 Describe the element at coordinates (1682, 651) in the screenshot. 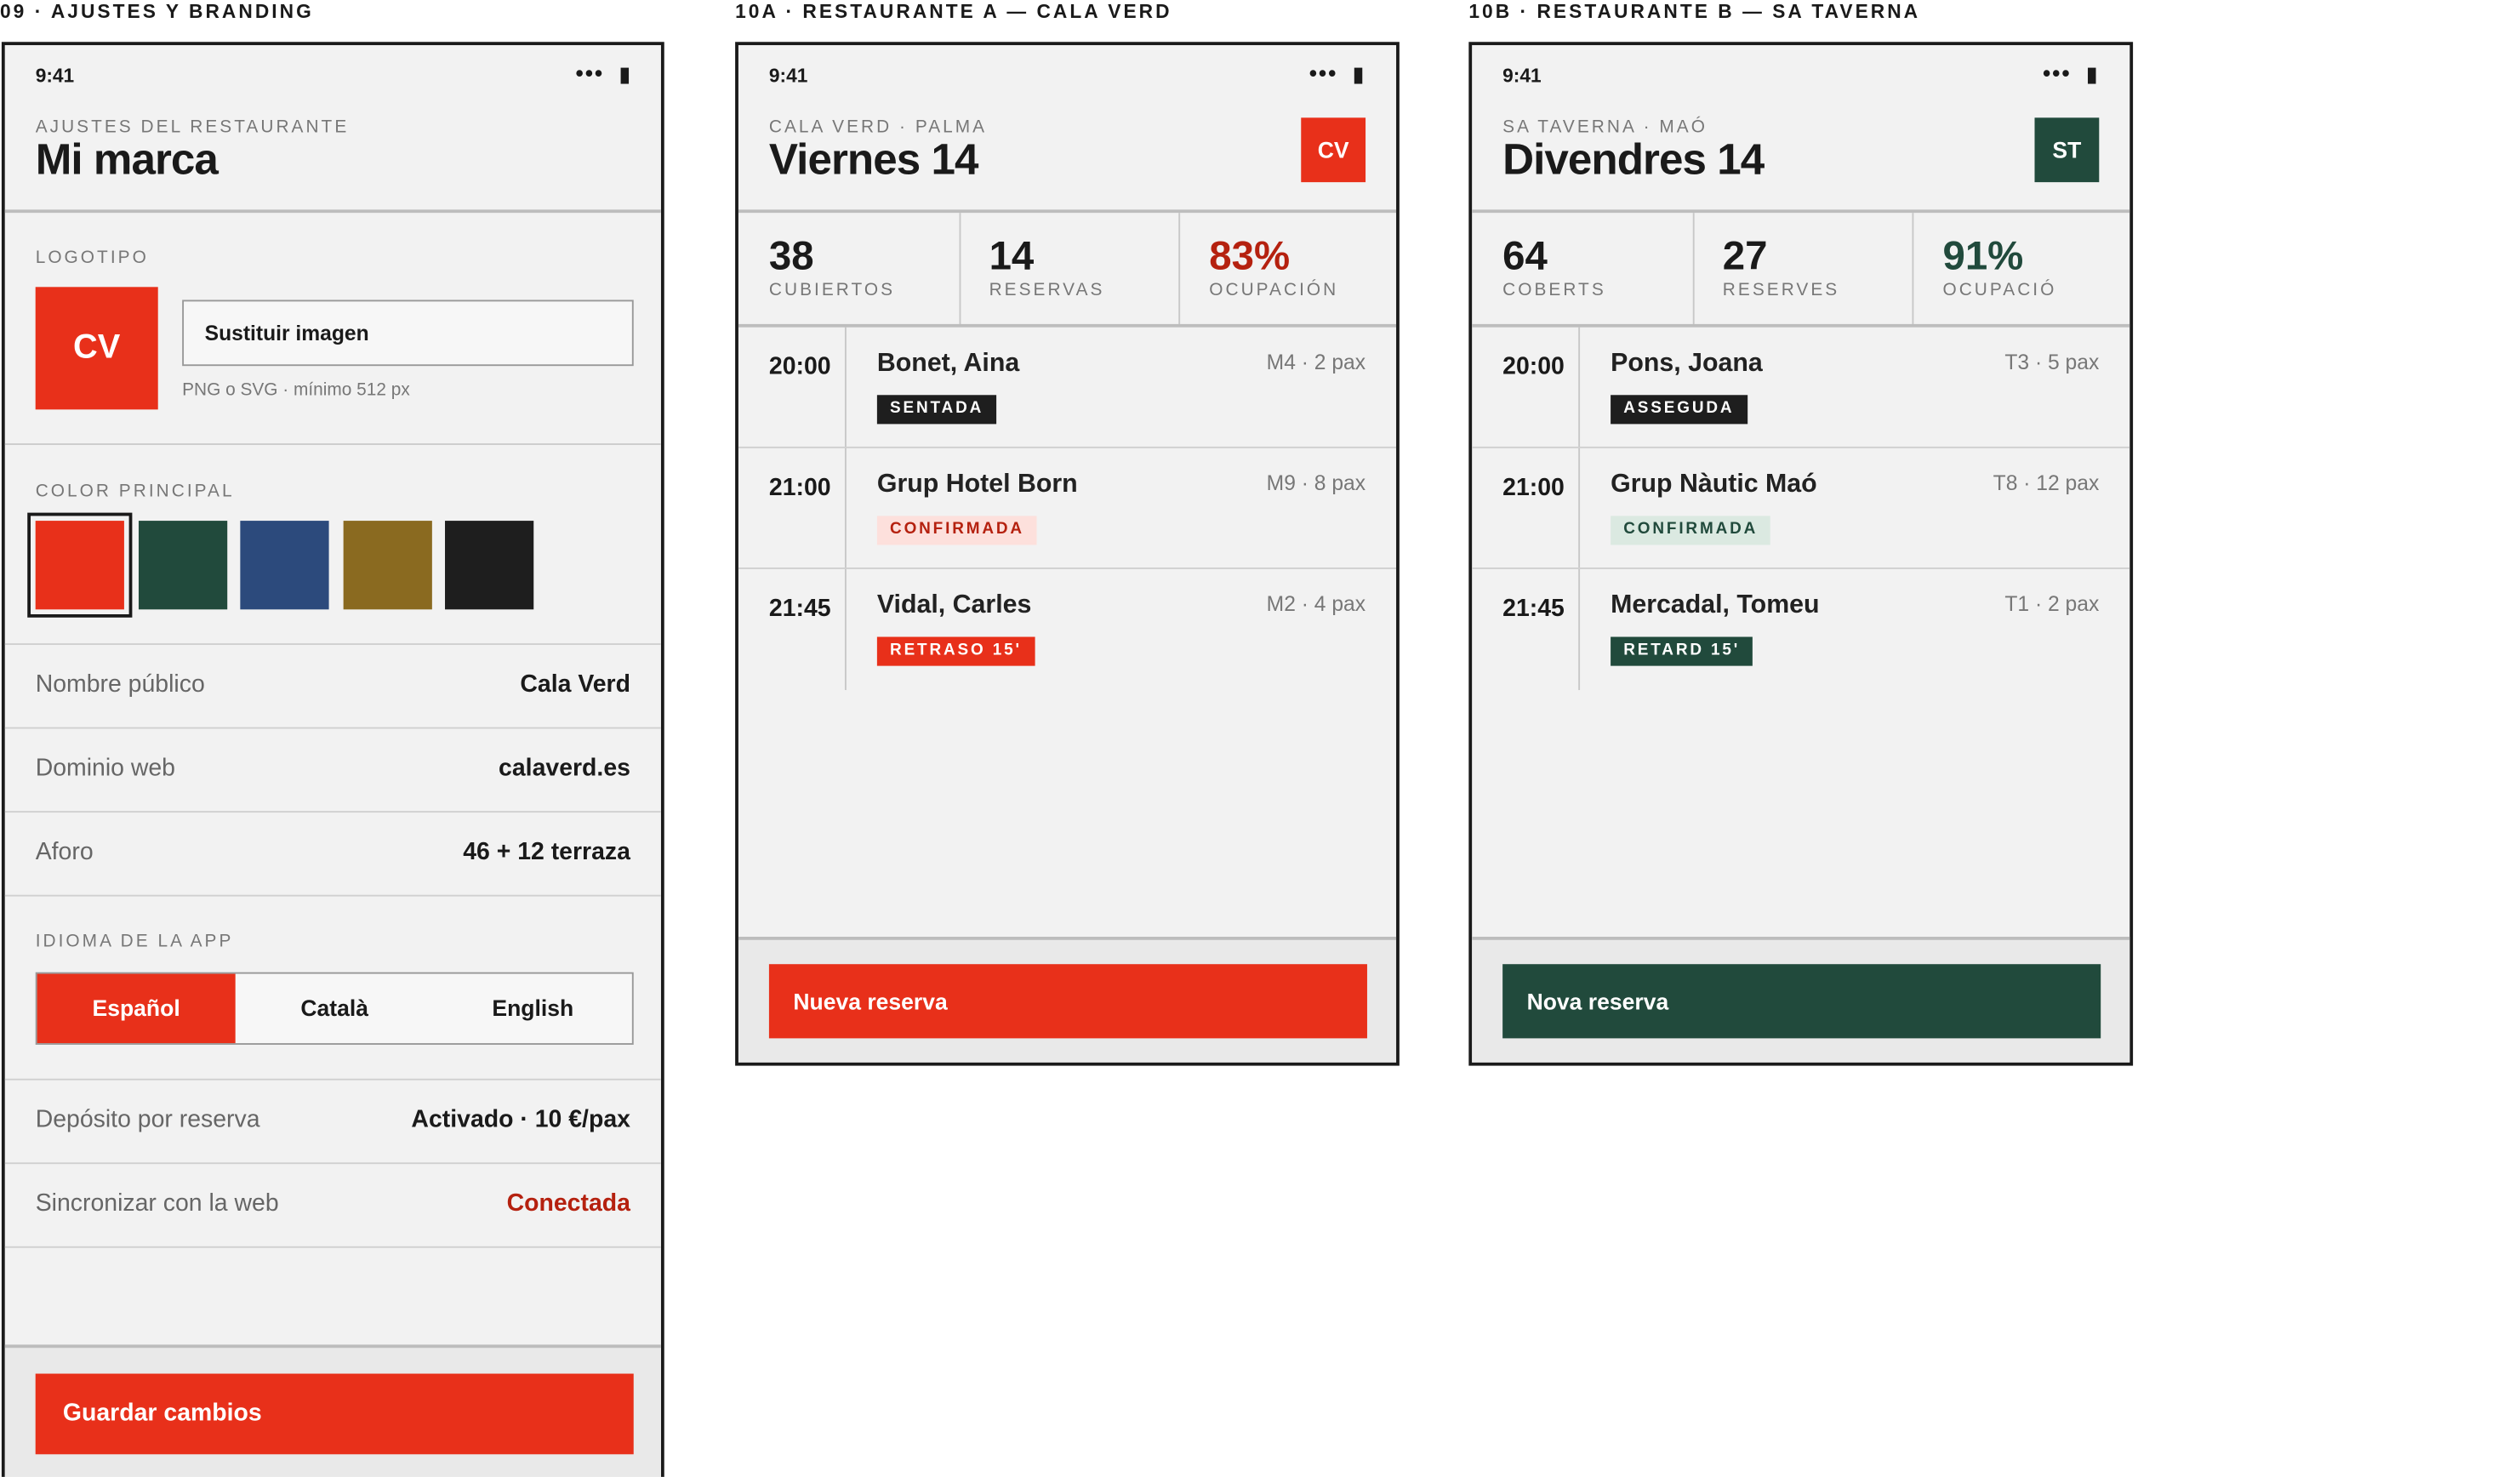

I see `status-badge: RETARD 15'` at that location.